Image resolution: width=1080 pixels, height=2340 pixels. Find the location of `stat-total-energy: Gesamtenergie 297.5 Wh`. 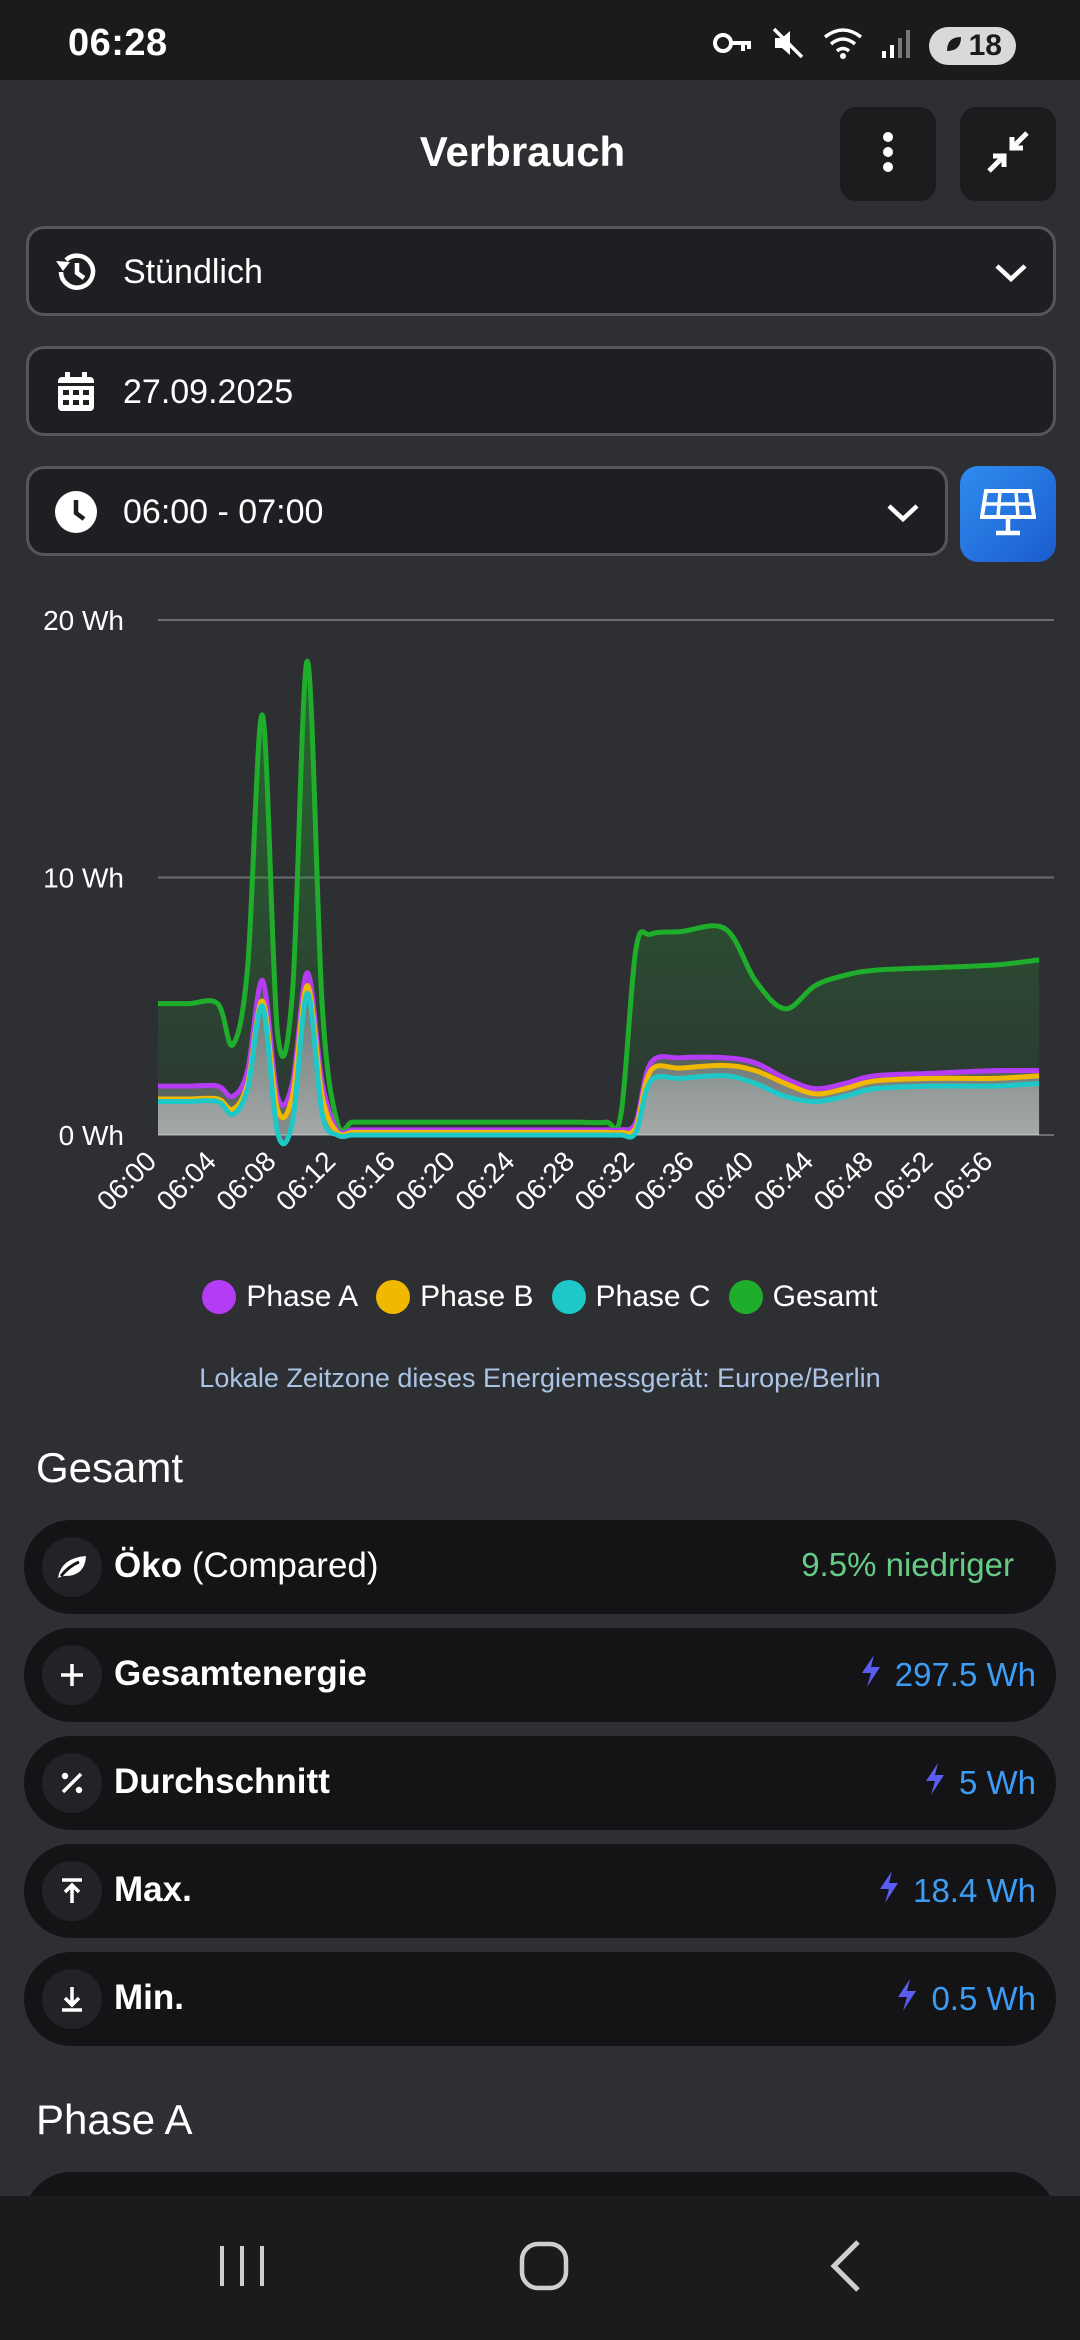

stat-total-energy: Gesamtenergie 297.5 Wh is located at coordinates (540, 1675).